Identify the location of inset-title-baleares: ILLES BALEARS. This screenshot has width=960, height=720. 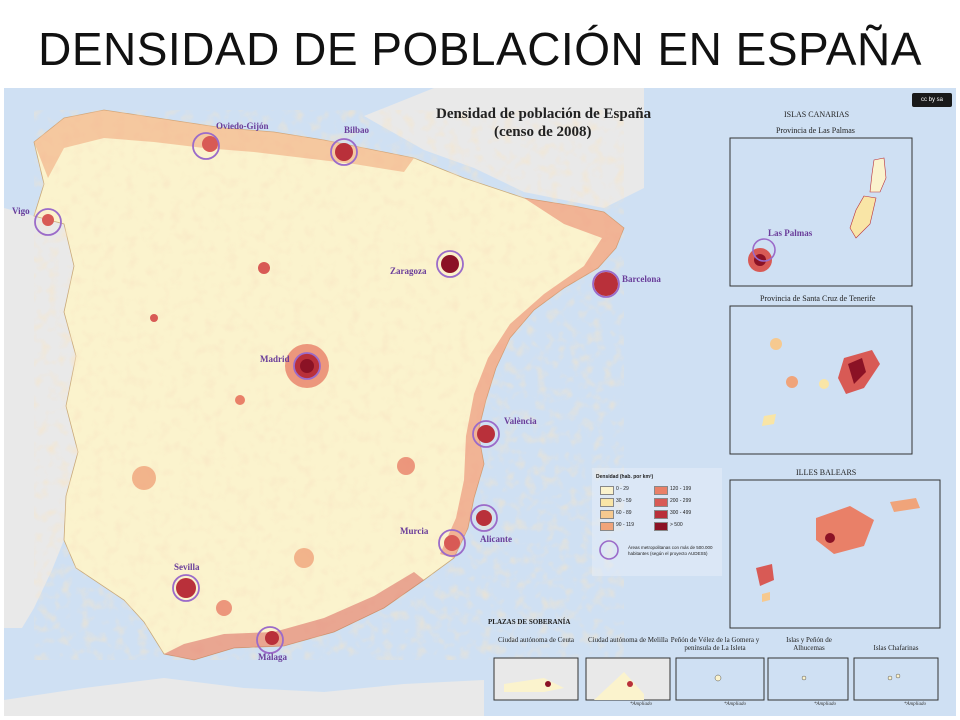
(826, 472).